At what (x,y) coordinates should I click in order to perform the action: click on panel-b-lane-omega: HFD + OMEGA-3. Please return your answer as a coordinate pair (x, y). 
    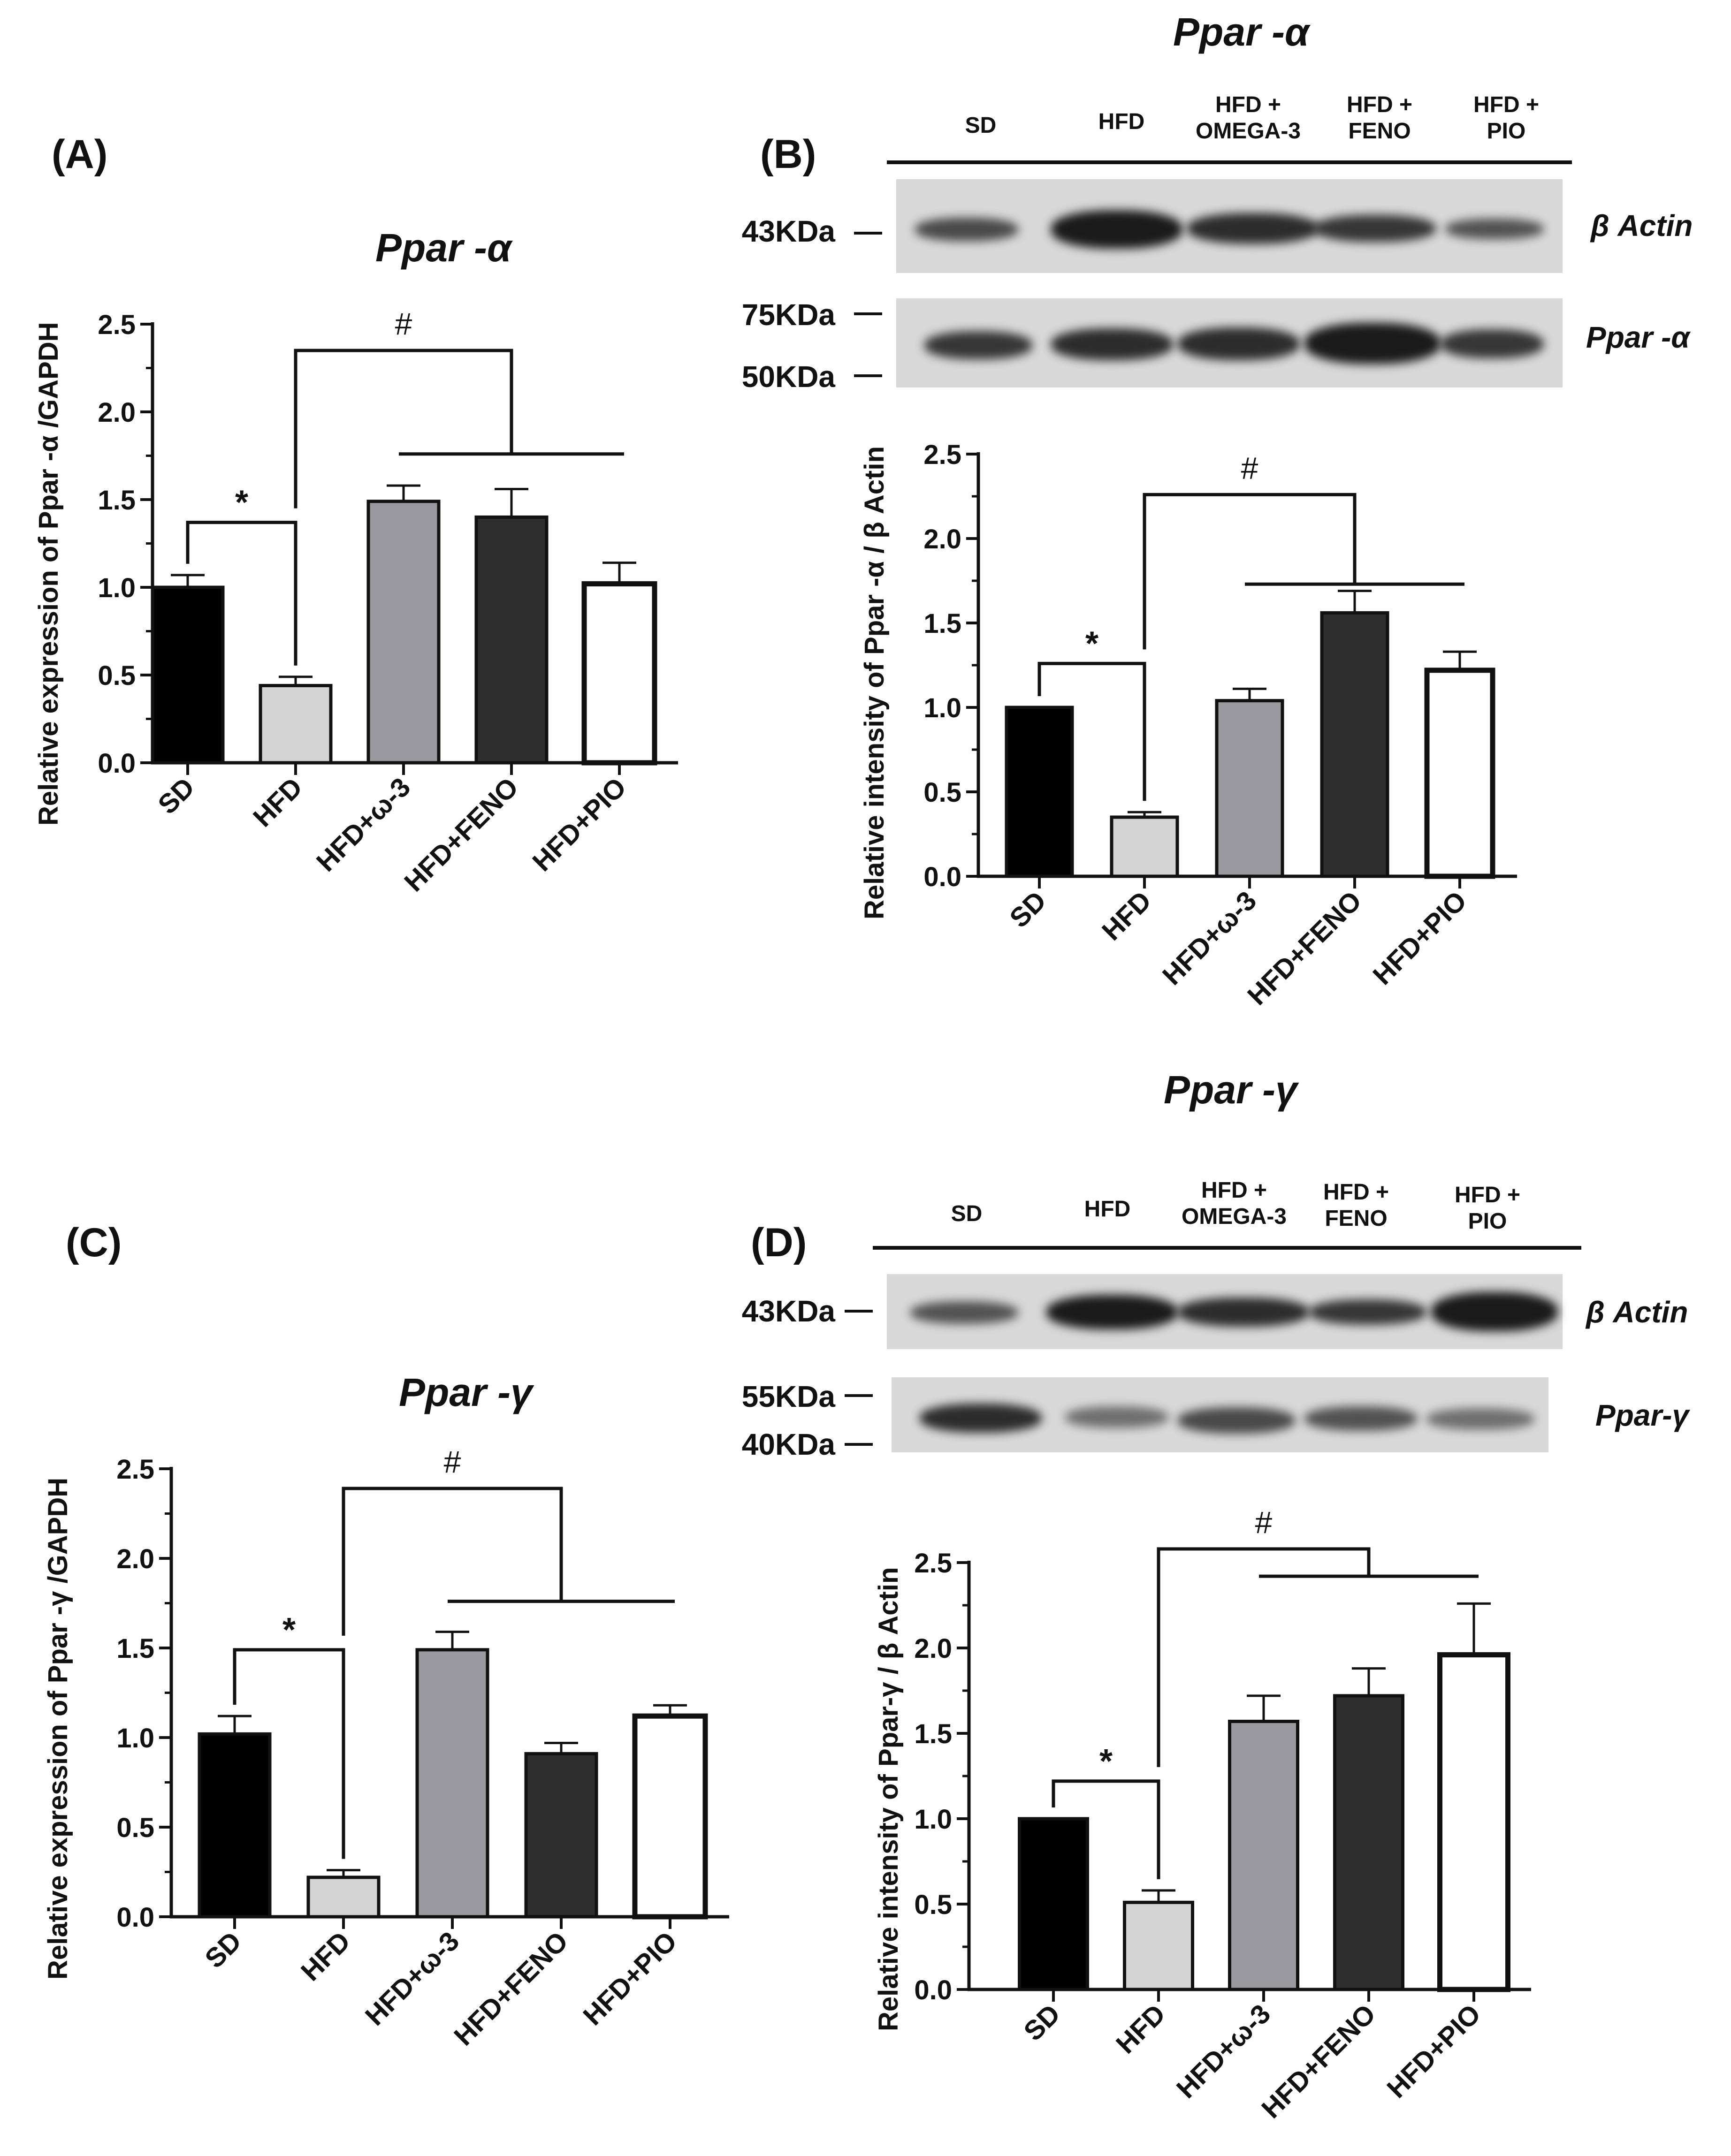
    Looking at the image, I should click on (1248, 118).